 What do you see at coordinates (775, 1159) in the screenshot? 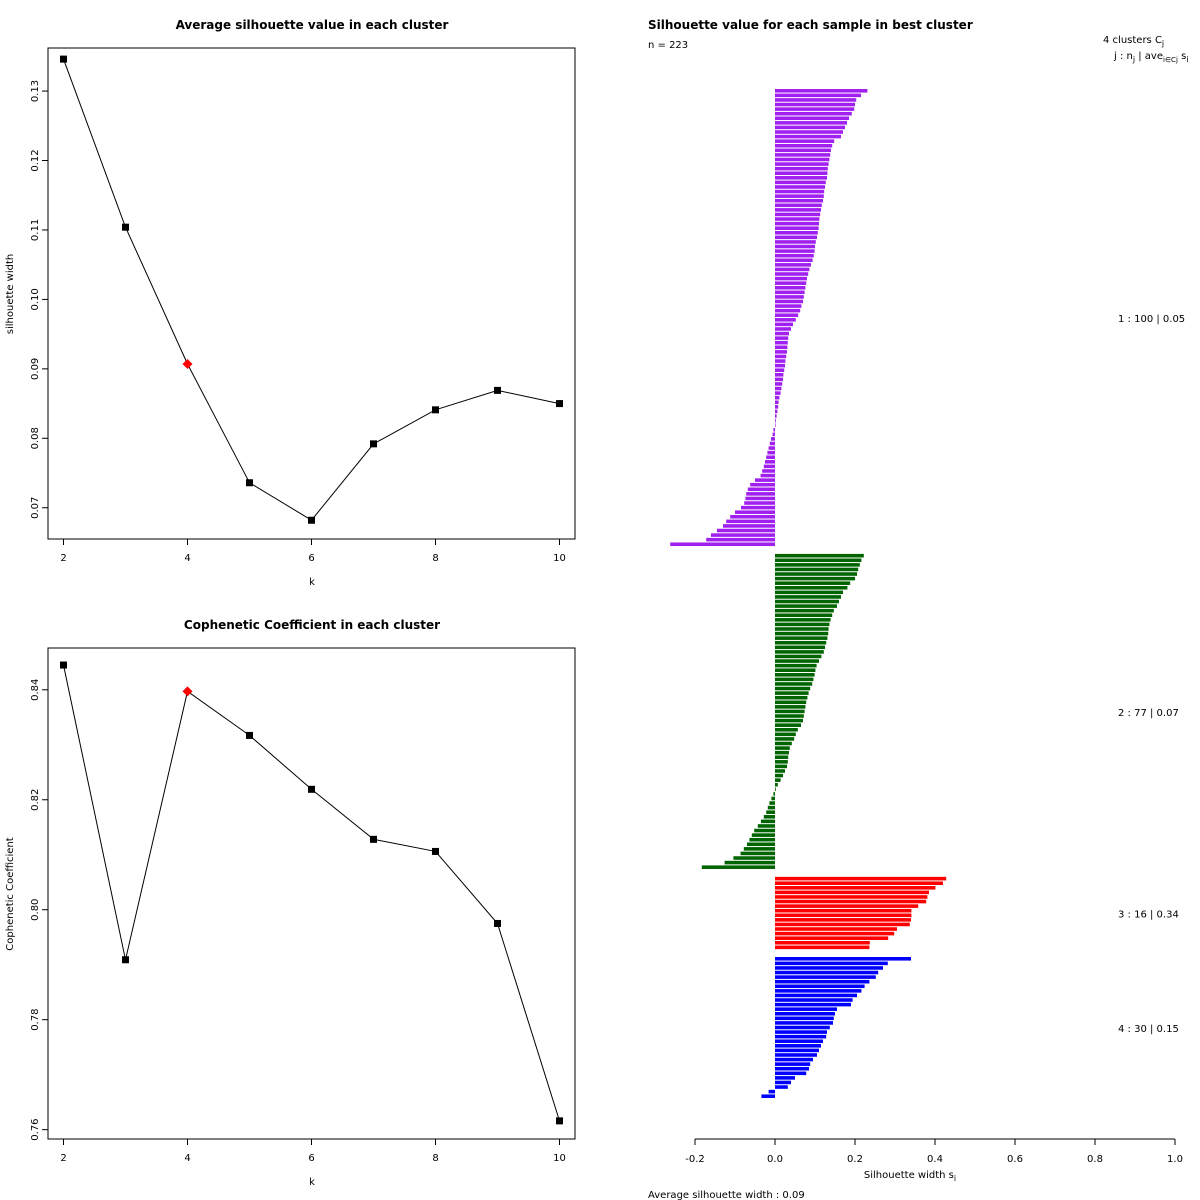
I see `x-tick-label: 0.0` at bounding box center [775, 1159].